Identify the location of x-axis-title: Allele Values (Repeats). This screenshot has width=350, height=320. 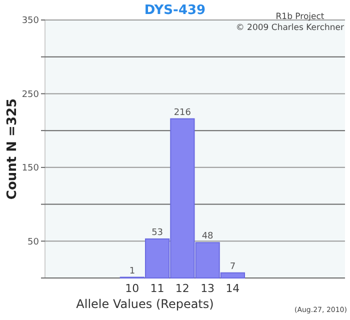
(145, 304).